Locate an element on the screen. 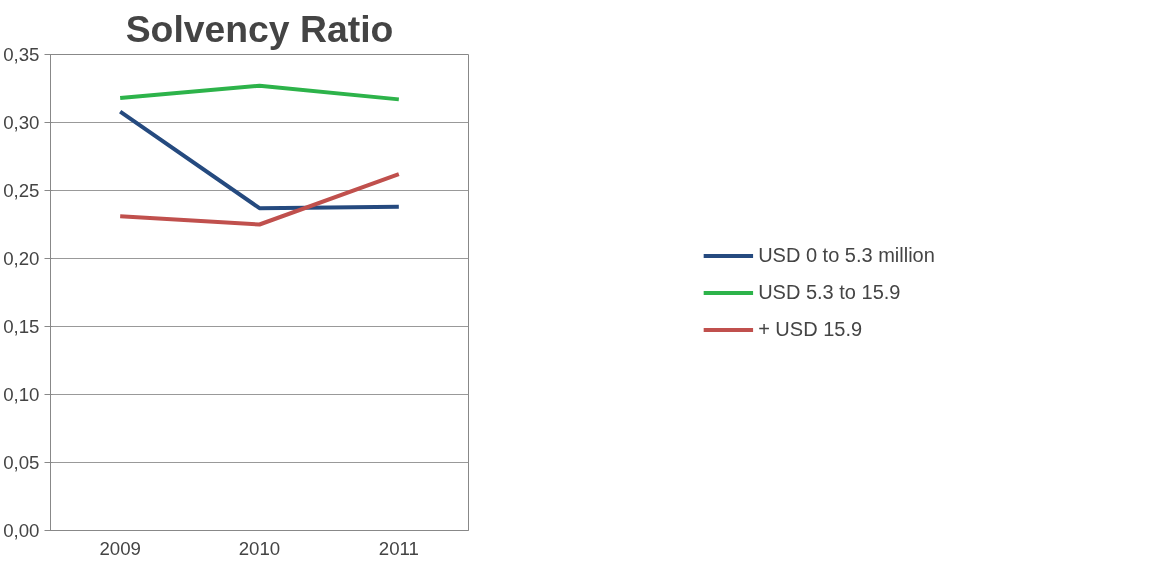  legend-label: + USD 15.9 is located at coordinates (810, 329).